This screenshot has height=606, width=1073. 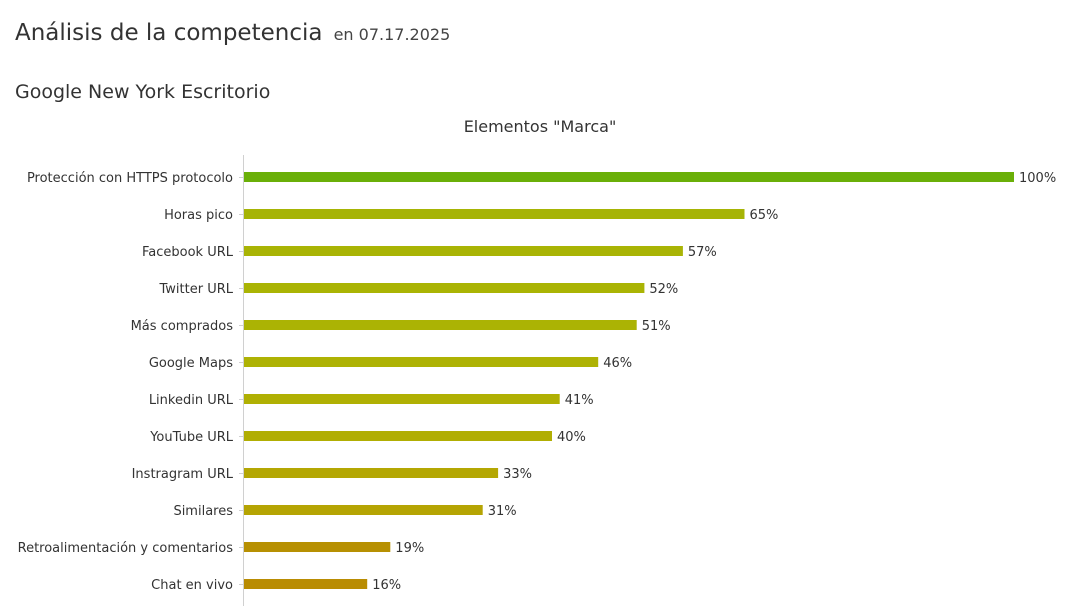 What do you see at coordinates (1037, 178) in the screenshot?
I see `value-label: 100%` at bounding box center [1037, 178].